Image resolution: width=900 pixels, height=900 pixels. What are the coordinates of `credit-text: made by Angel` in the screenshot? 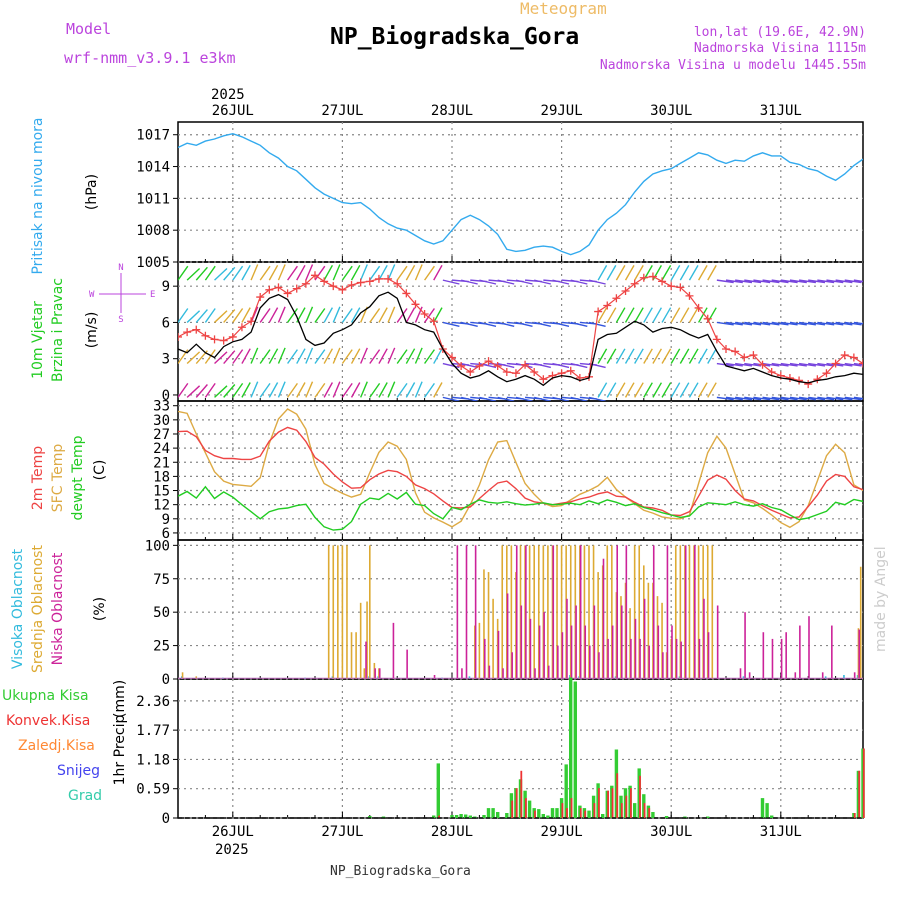 It's located at (881, 599).